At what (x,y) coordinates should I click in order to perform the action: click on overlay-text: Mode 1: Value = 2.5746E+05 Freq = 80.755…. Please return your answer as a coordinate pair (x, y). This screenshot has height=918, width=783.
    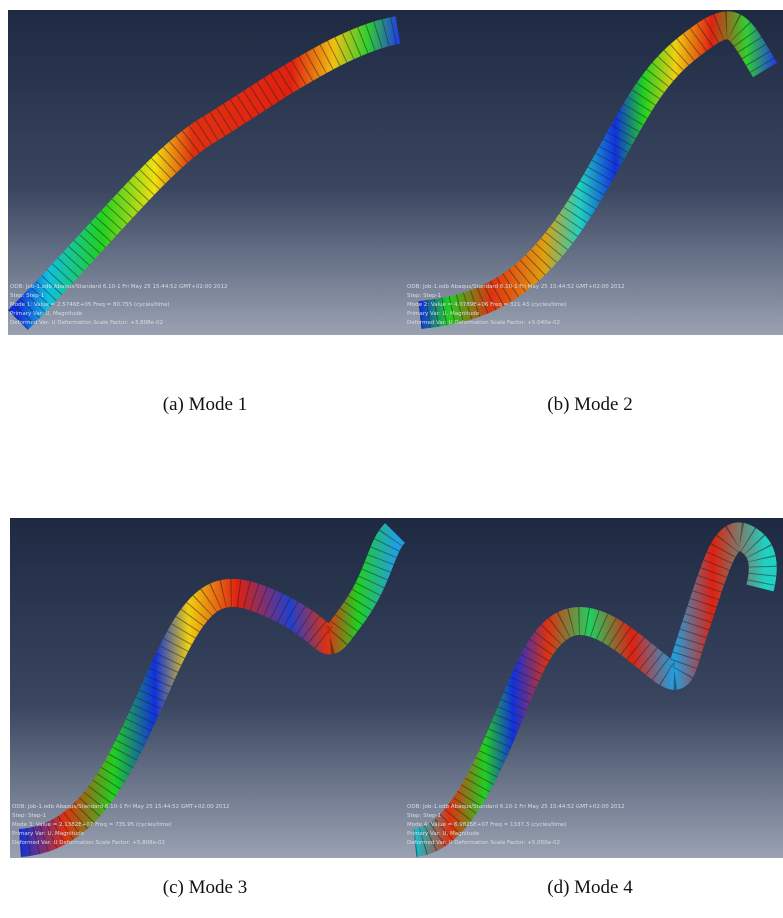
    Looking at the image, I should click on (90, 305).